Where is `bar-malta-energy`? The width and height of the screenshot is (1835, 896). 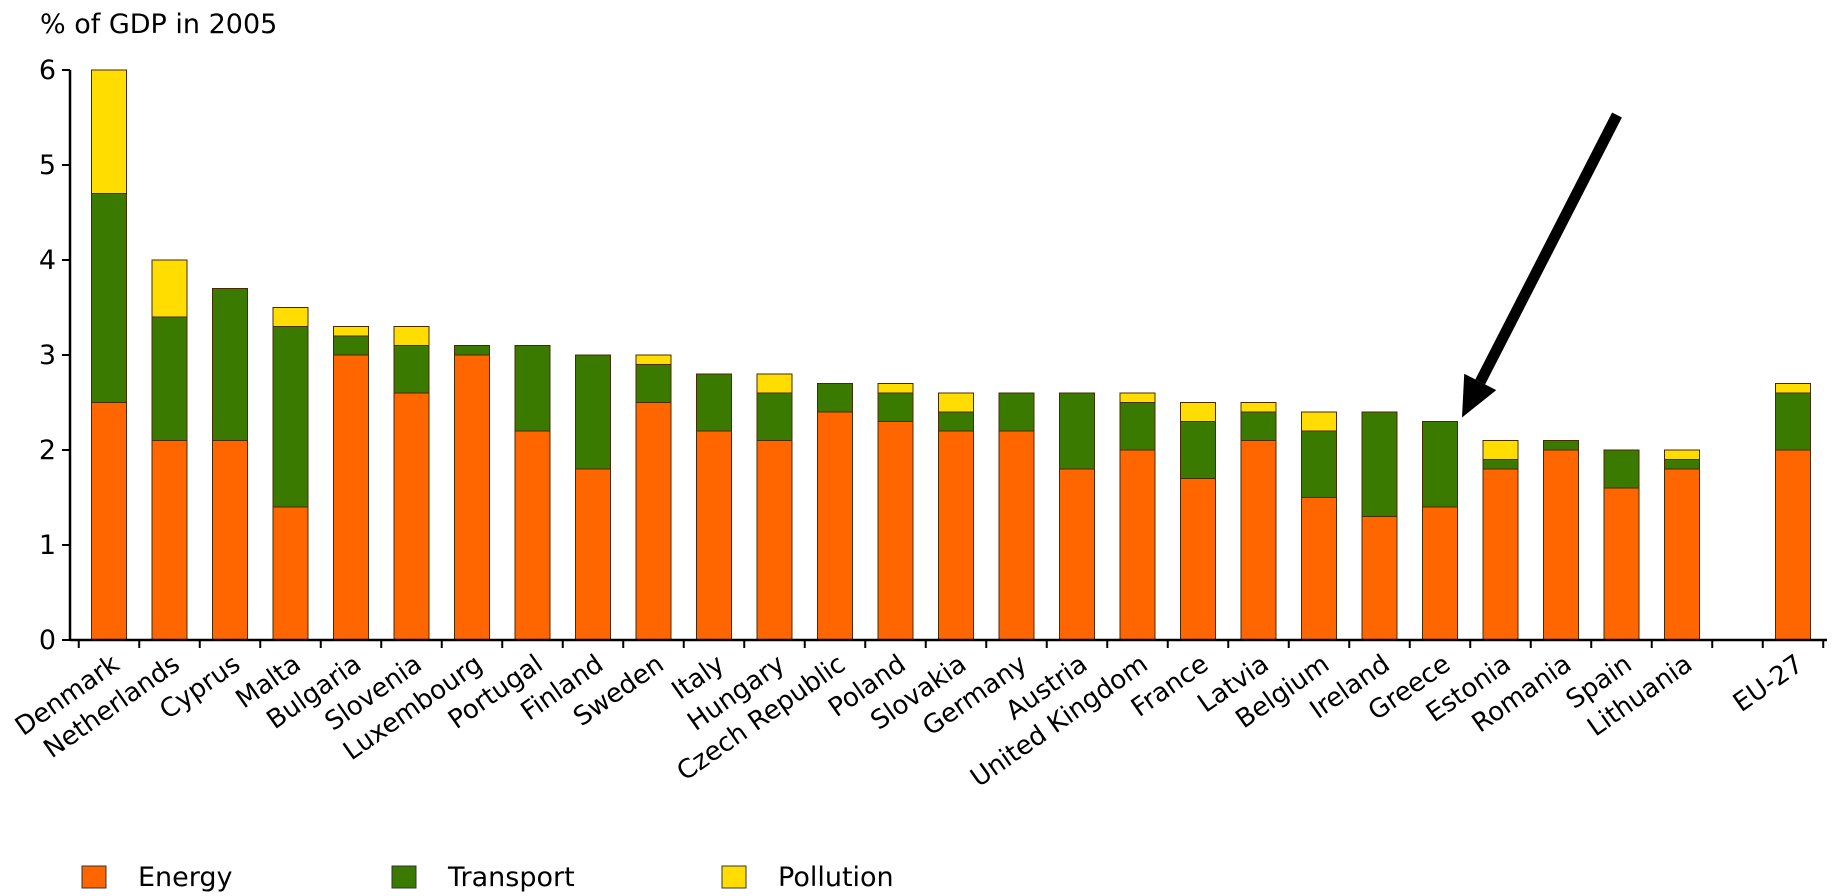 bar-malta-energy is located at coordinates (290, 573).